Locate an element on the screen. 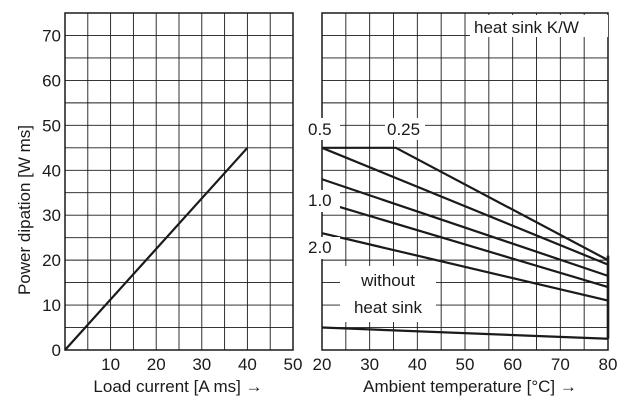 The height and width of the screenshot is (396, 621). right-tick-labels: 20 30 40 50 60 70 80 is located at coordinates (465, 364).